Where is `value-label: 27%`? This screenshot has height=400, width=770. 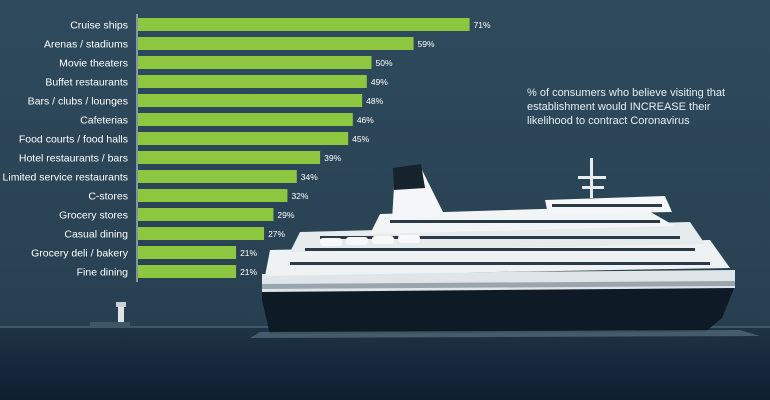 value-label: 27% is located at coordinates (276, 234).